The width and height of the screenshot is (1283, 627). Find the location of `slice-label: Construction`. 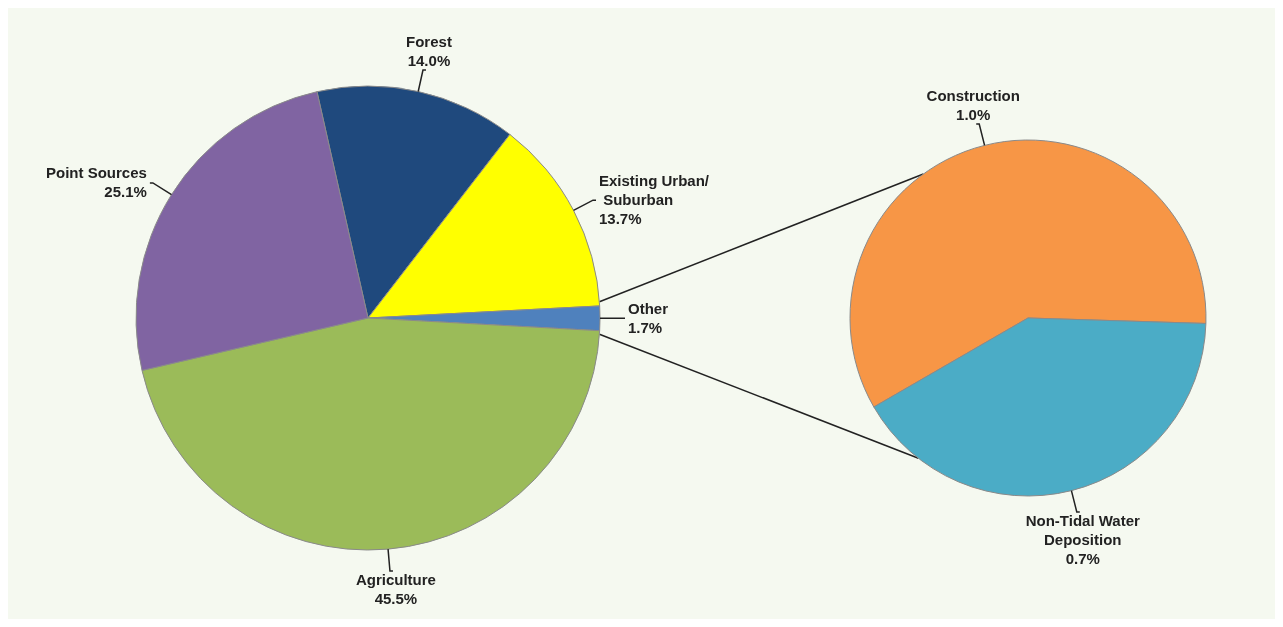

slice-label: Construction is located at coordinates (973, 96).